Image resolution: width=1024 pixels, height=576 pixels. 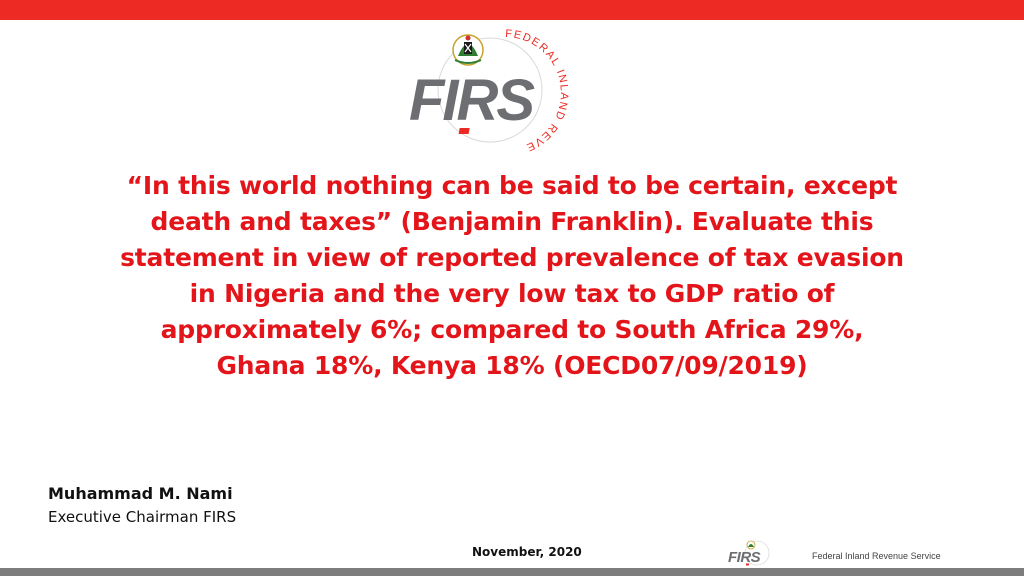 What do you see at coordinates (142, 517) in the screenshot?
I see `author-title: Executive Chairman FIRS` at bounding box center [142, 517].